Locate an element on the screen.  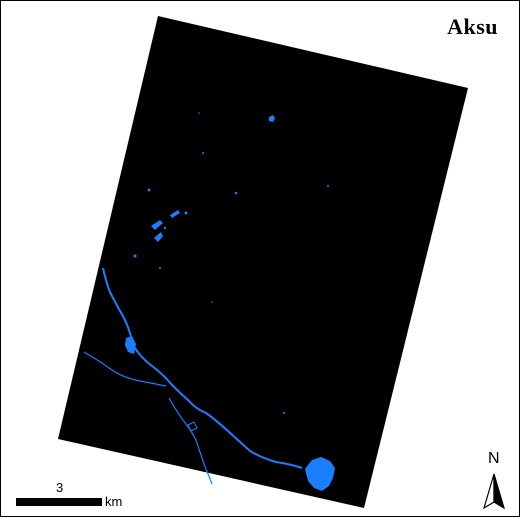
small-lake is located at coordinates (272, 118).